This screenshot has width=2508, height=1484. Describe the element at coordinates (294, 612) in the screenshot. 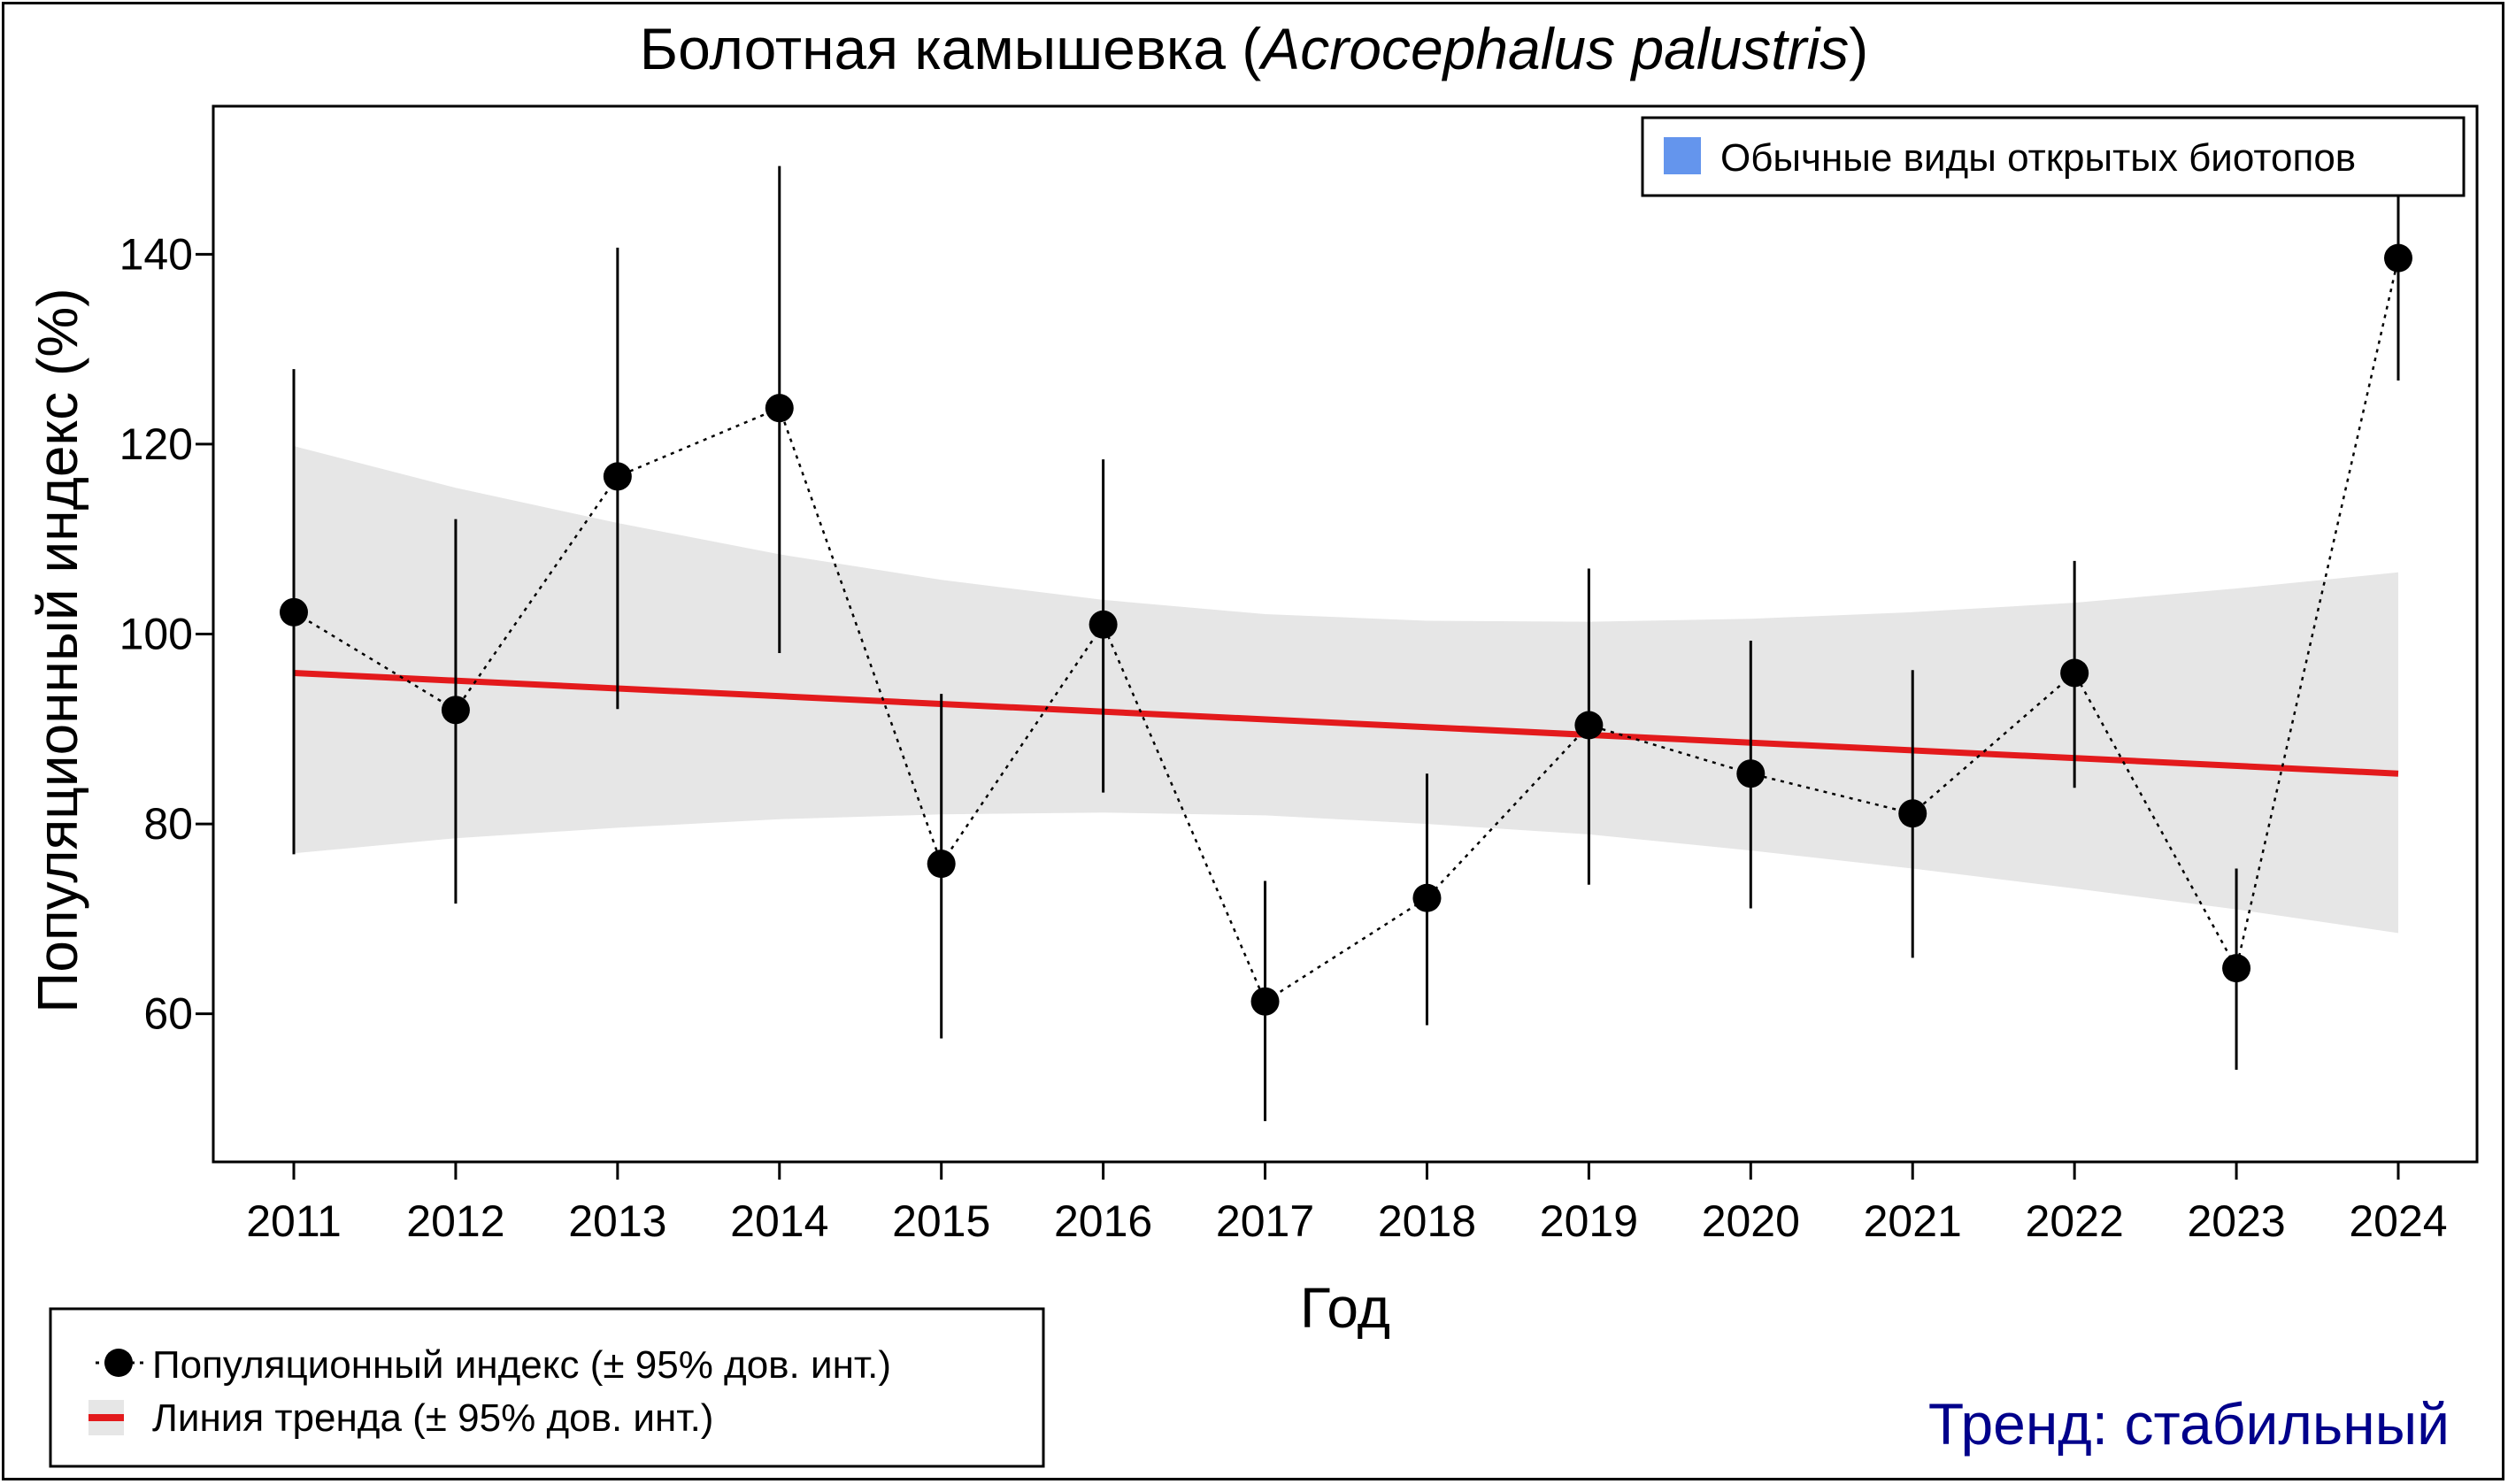

I see `data-point-2011` at that location.